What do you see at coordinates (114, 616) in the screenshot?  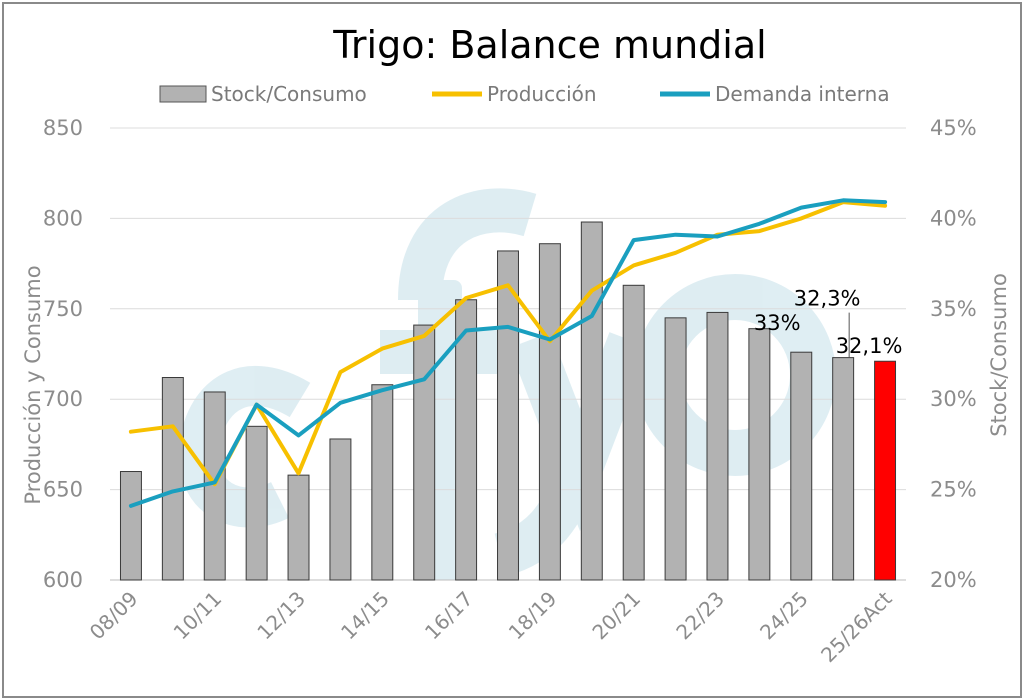 I see `x-tick-label: 08/09` at bounding box center [114, 616].